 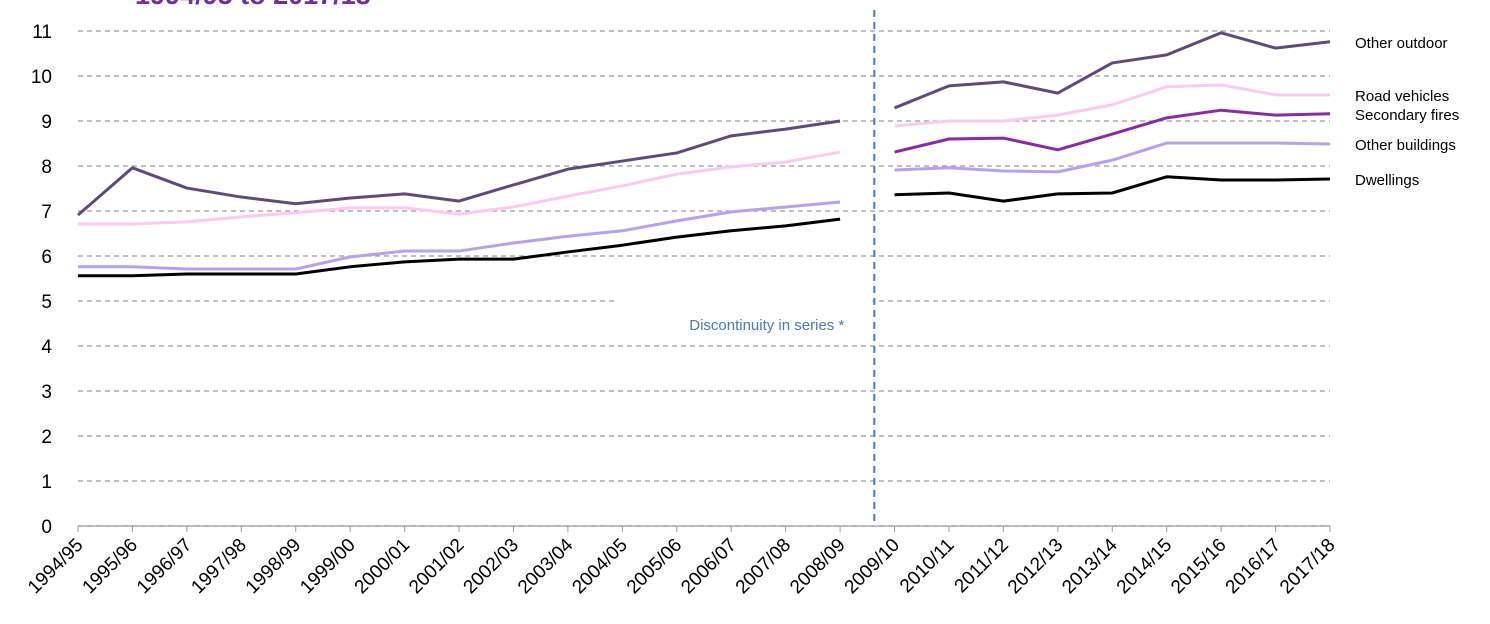 I want to click on x-tick-label: 2003/04, so click(x=546, y=566).